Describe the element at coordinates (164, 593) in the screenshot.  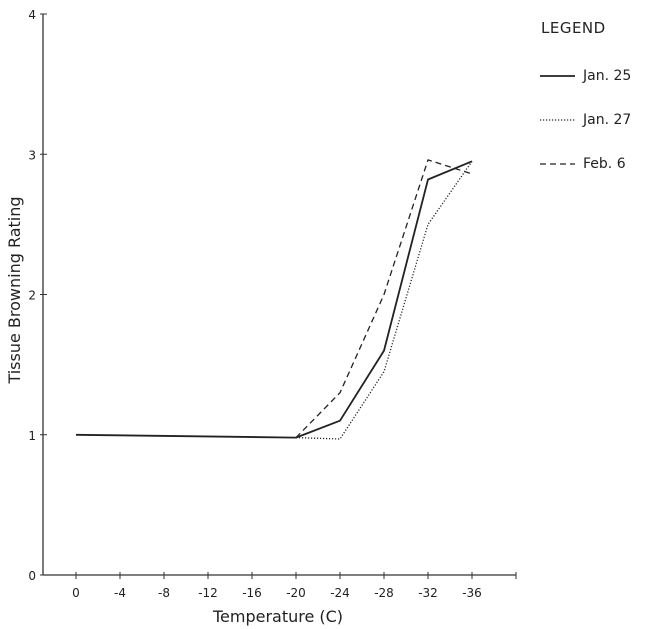
I see `x-tick-label: -8` at that location.